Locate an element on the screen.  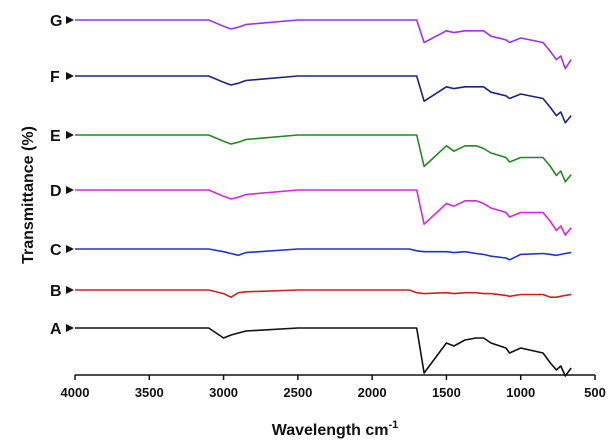
x-axis-title: Wavelength cm-1 is located at coordinates (335, 429).